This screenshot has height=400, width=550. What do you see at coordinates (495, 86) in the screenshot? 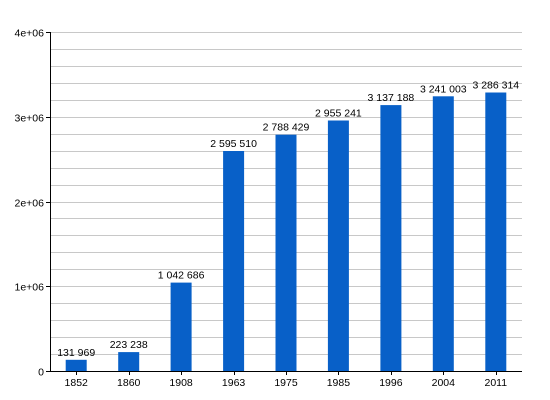
I see `value-label: 3 286 314` at bounding box center [495, 86].